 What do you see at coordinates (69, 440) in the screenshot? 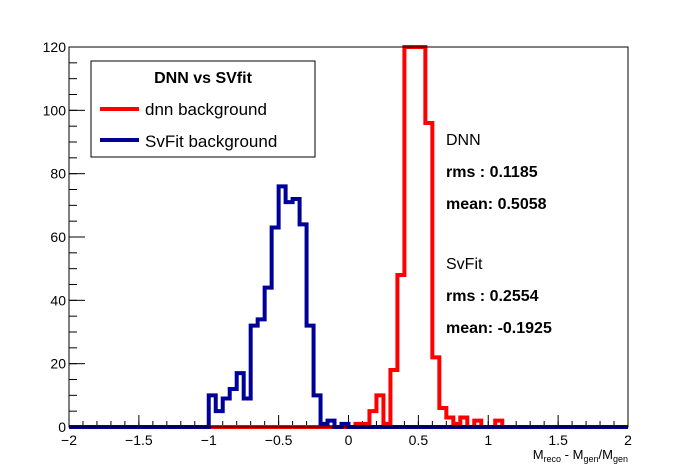
I see `x-tick-label: −2` at bounding box center [69, 440].